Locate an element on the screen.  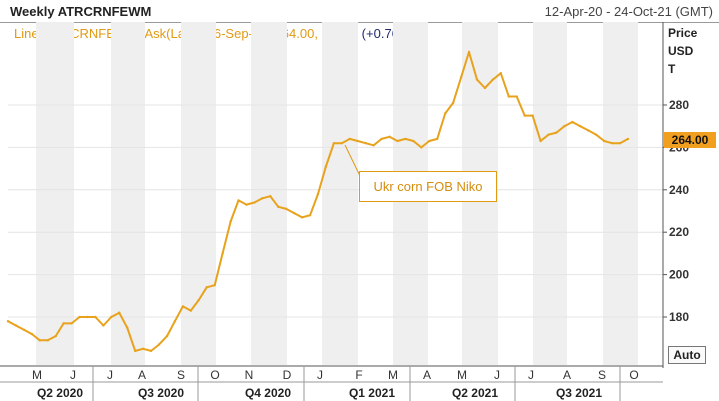
x-month-label: F is located at coordinates (358, 375).